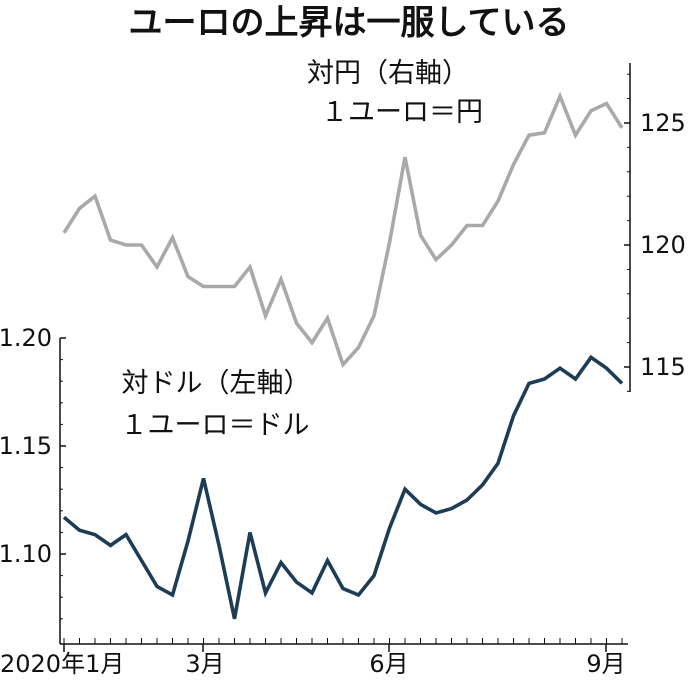 Image resolution: width=698 pixels, height=700 pixels. Describe the element at coordinates (605, 664) in the screenshot. I see `x-tick-label: 9月` at that location.